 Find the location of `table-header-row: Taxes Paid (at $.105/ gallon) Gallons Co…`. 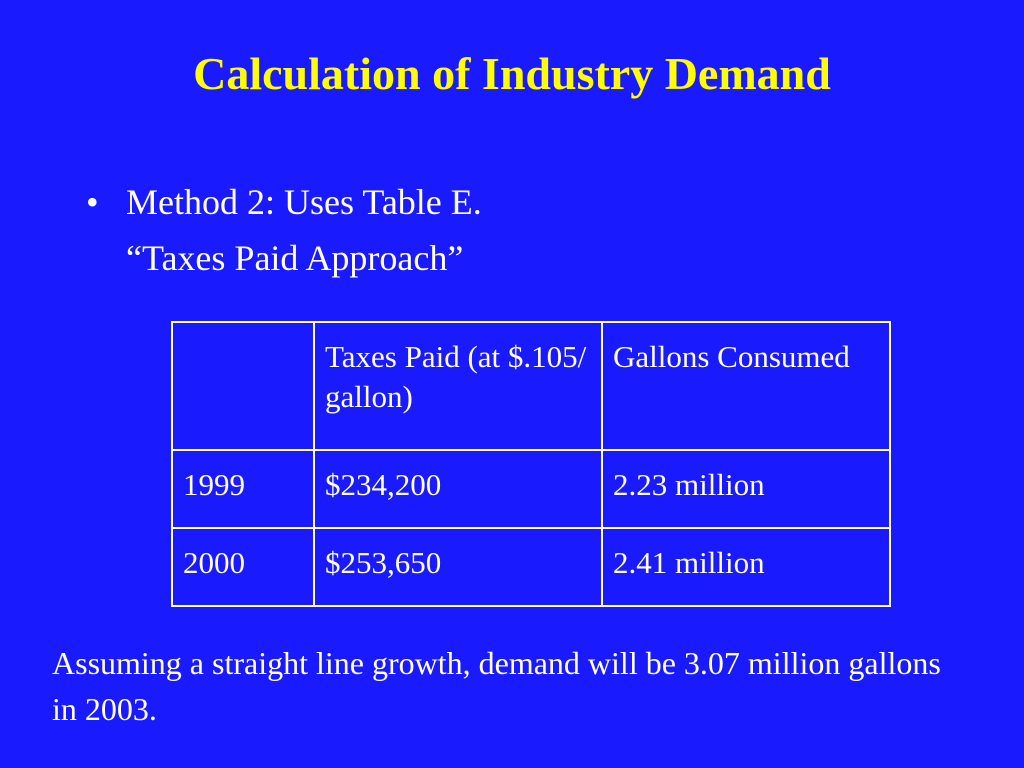

table-header-row: Taxes Paid (at $.105/ gallon) Gallons Co… is located at coordinates (531, 386).